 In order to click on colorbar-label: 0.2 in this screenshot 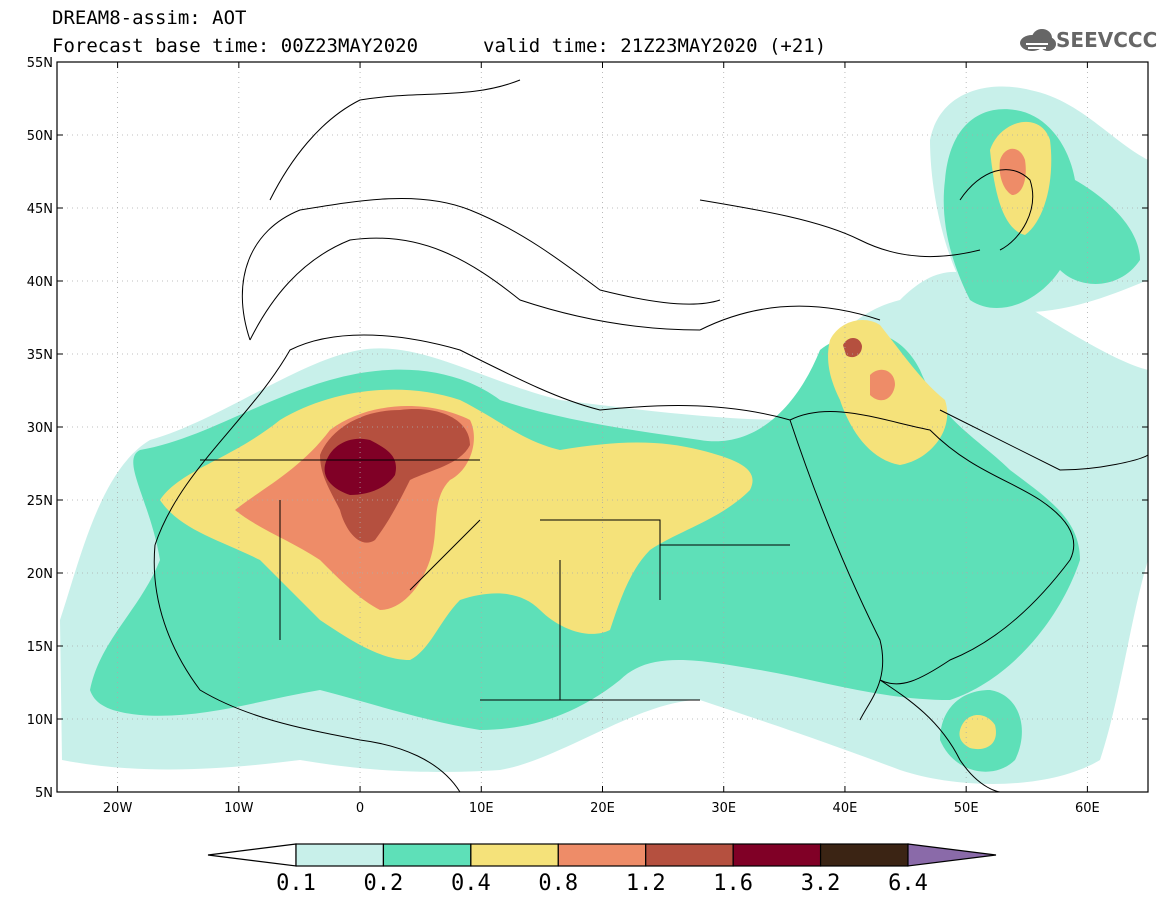, I will do `click(384, 883)`.